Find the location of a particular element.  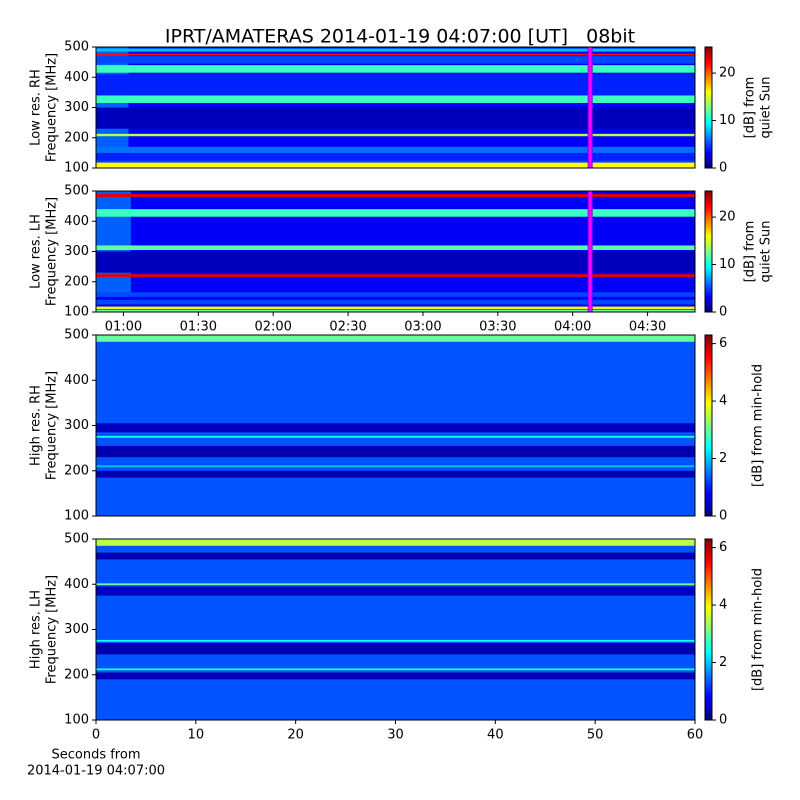

x-axis-label: 2014-01-19 04:07:00 is located at coordinates (96, 771).